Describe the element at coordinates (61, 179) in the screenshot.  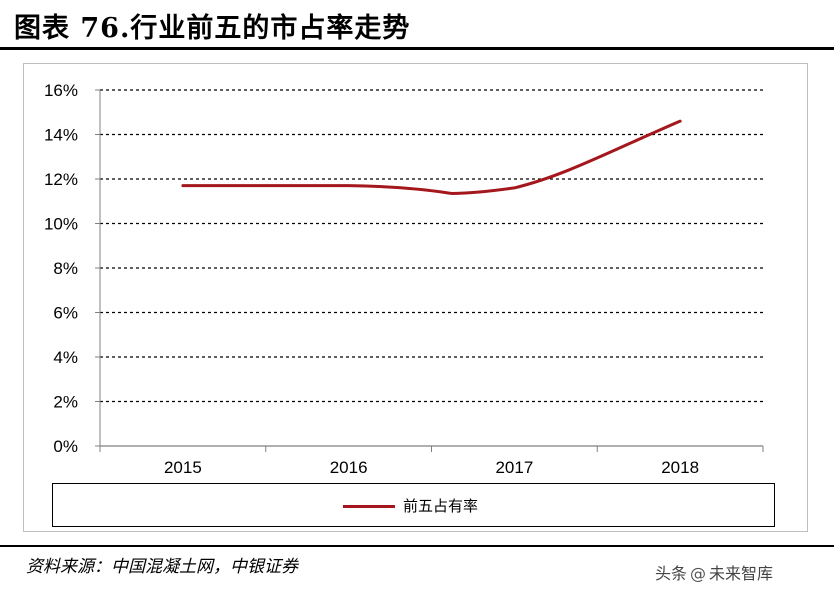
I see `y-tick-label: 12%` at that location.